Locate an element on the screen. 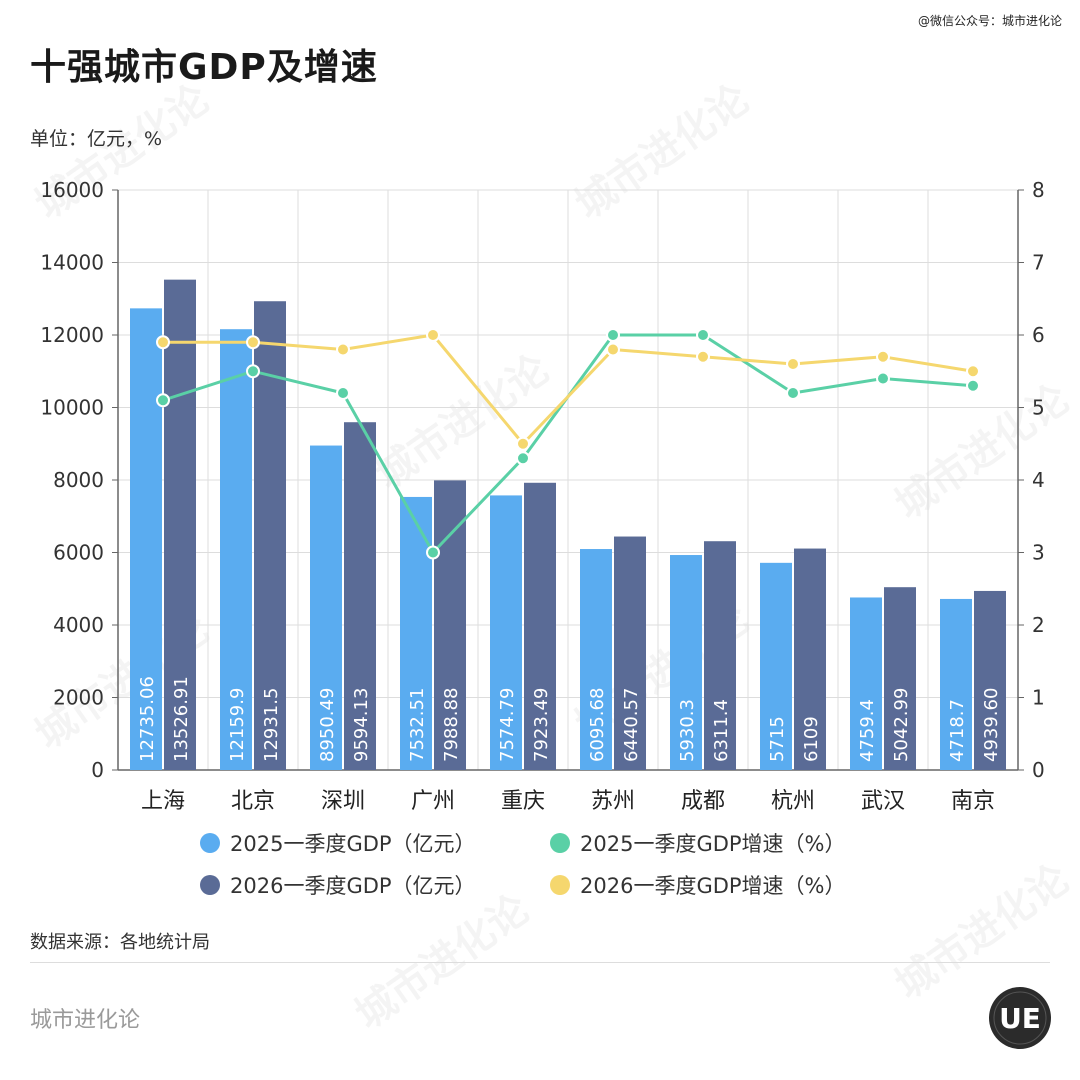  left-axis-tick-label: 14000 is located at coordinates (72, 263).